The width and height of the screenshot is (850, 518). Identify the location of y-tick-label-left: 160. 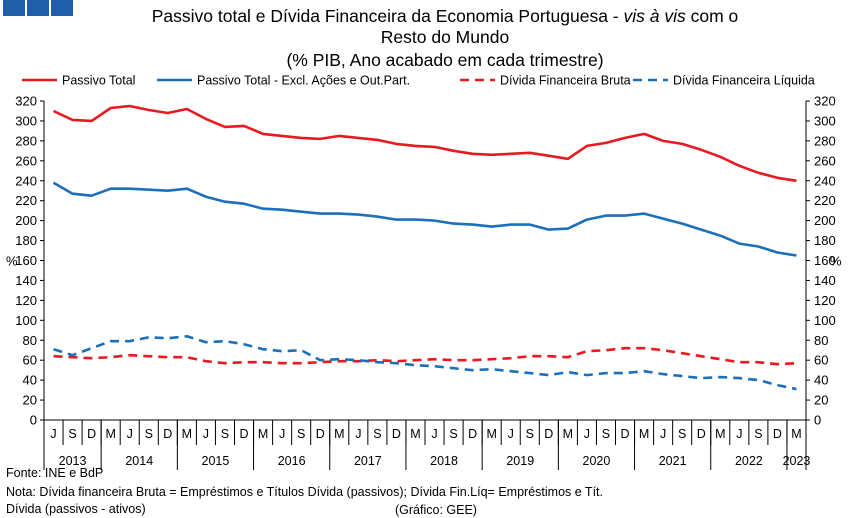
(26, 260).